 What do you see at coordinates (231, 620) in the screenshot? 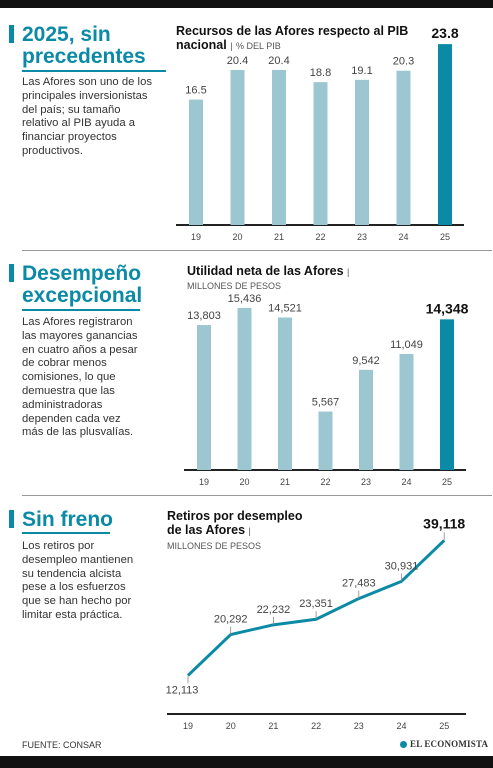
I see `data-label: 20,292` at bounding box center [231, 620].